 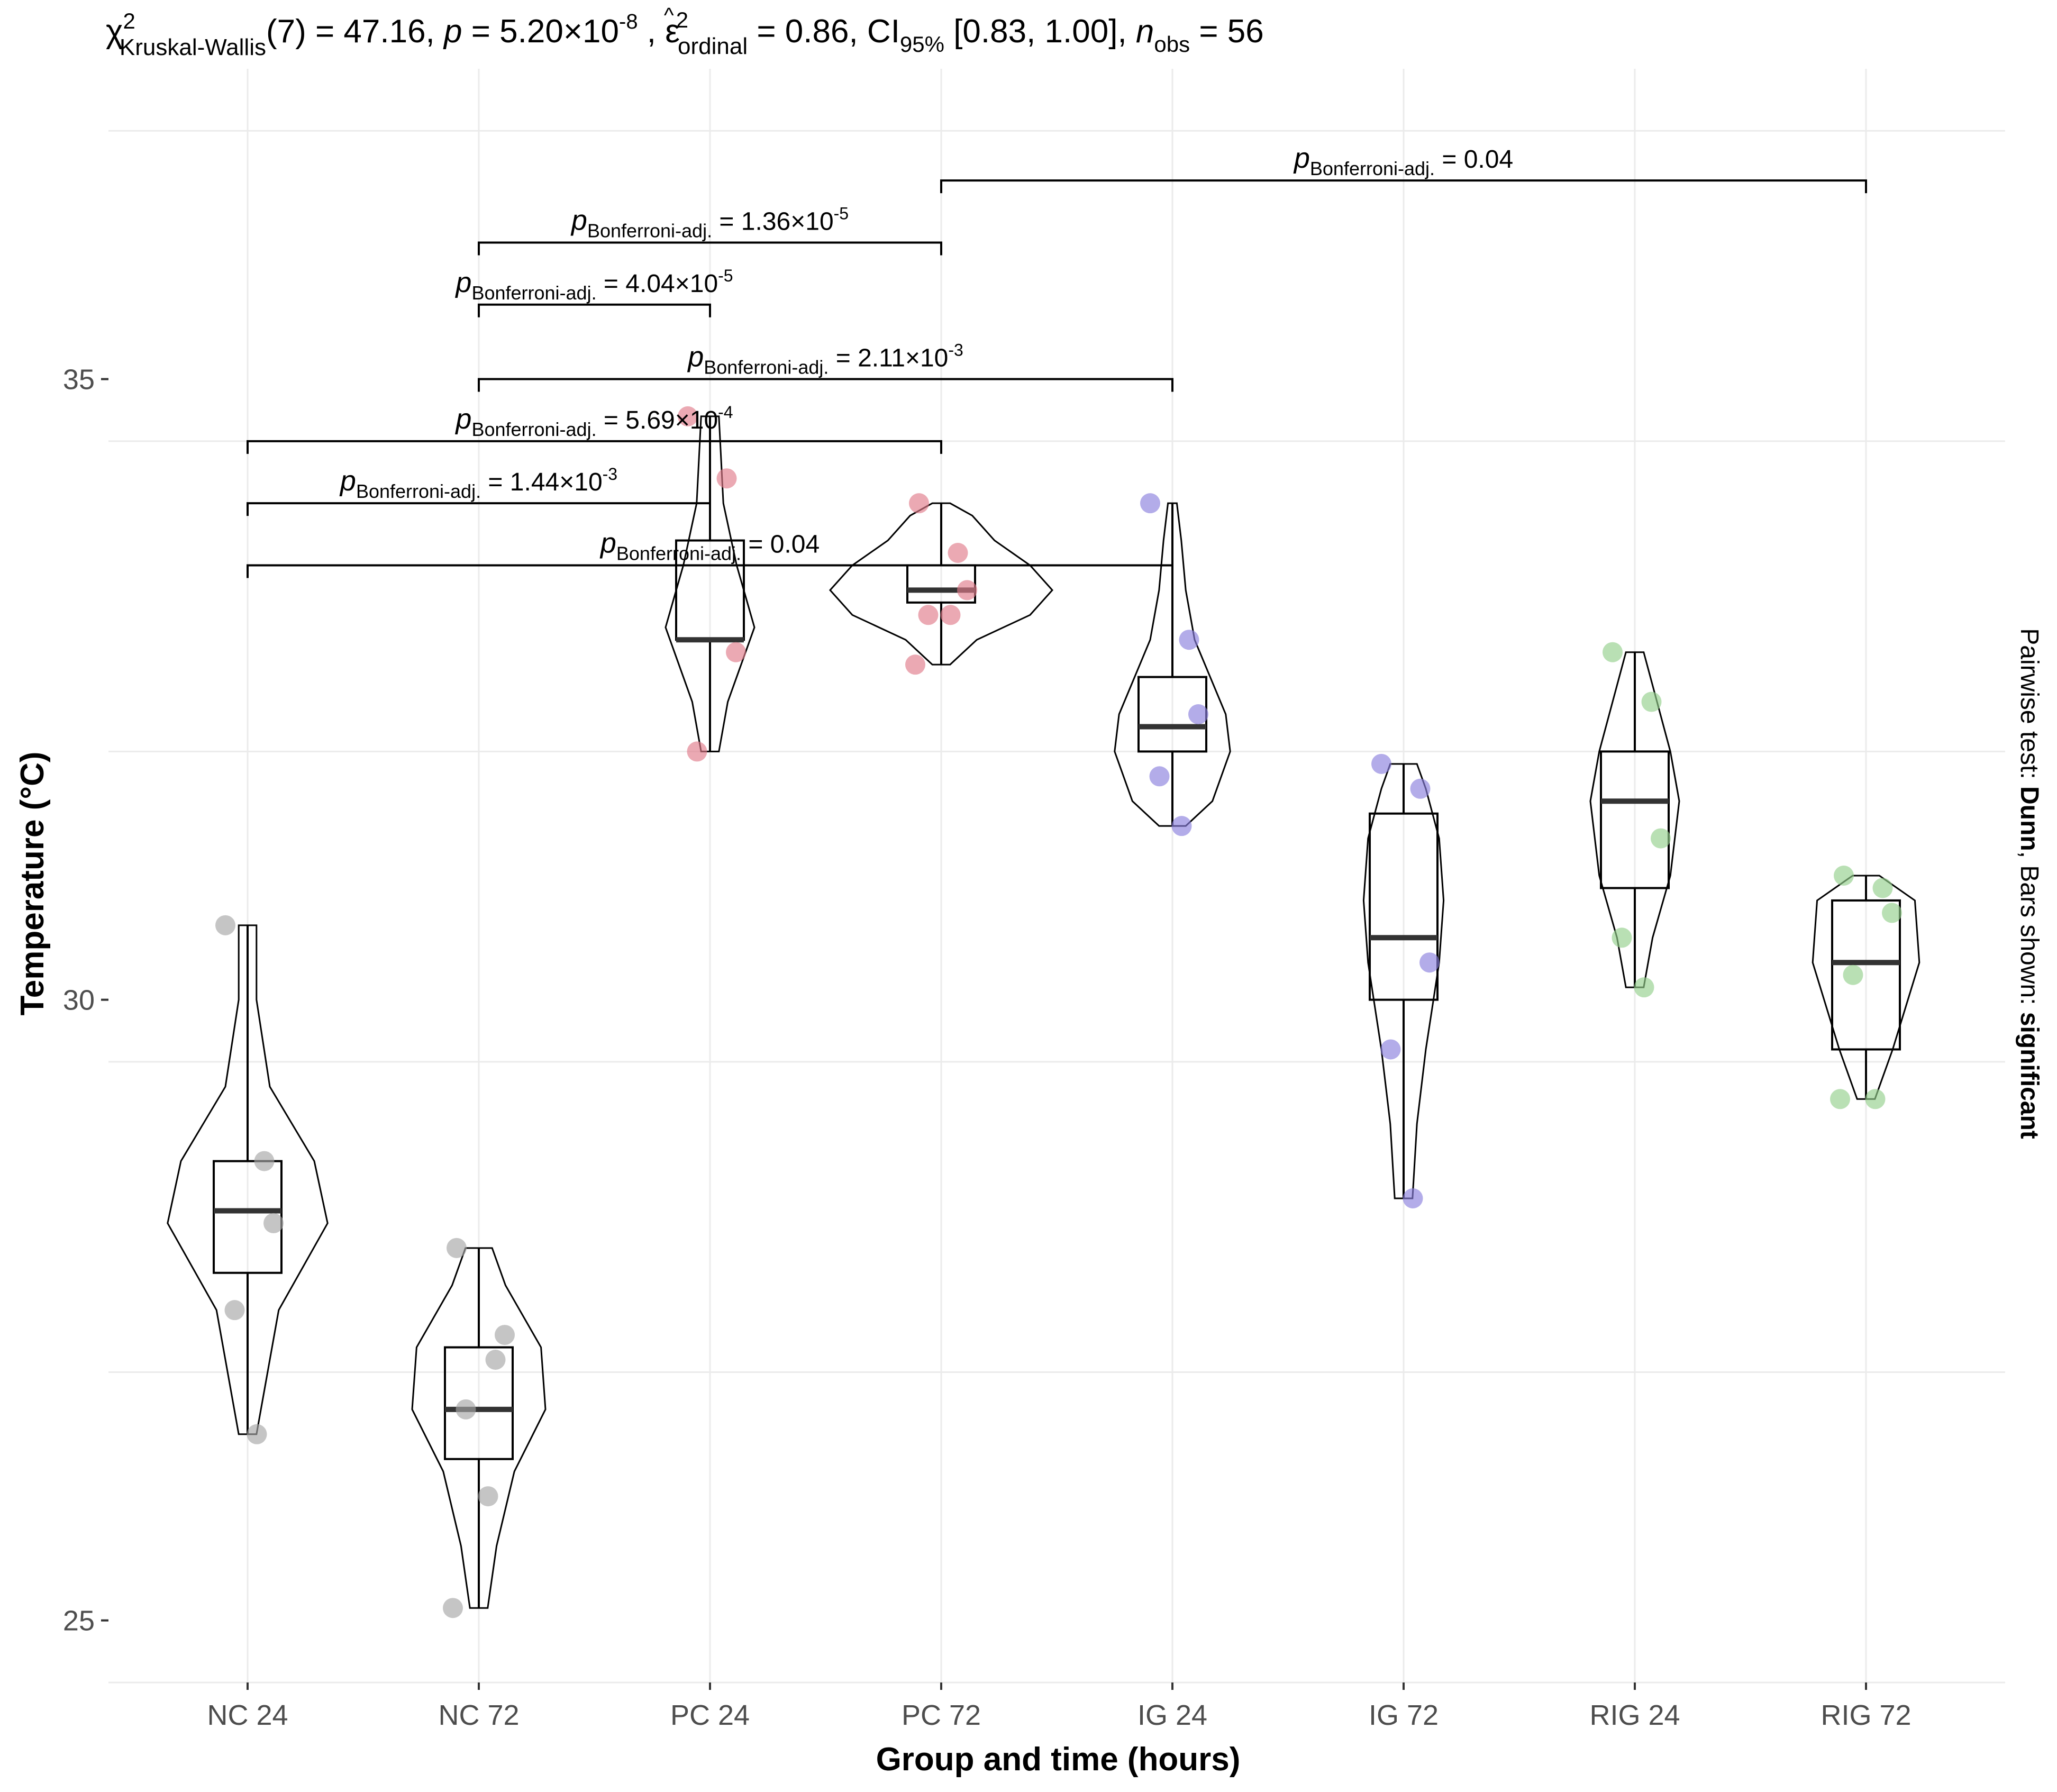 What do you see at coordinates (941, 1715) in the screenshot?
I see `x-tick-label: PC 72` at bounding box center [941, 1715].